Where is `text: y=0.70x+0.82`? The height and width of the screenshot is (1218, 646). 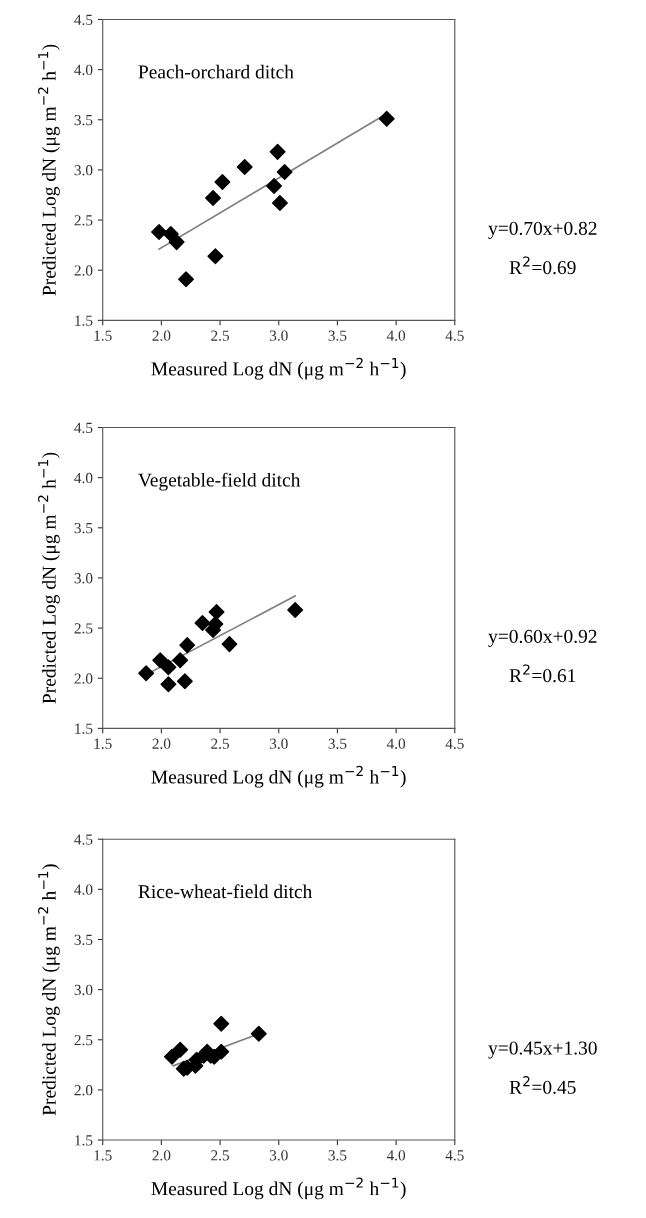
text: y=0.70x+0.82 is located at coordinates (542, 230).